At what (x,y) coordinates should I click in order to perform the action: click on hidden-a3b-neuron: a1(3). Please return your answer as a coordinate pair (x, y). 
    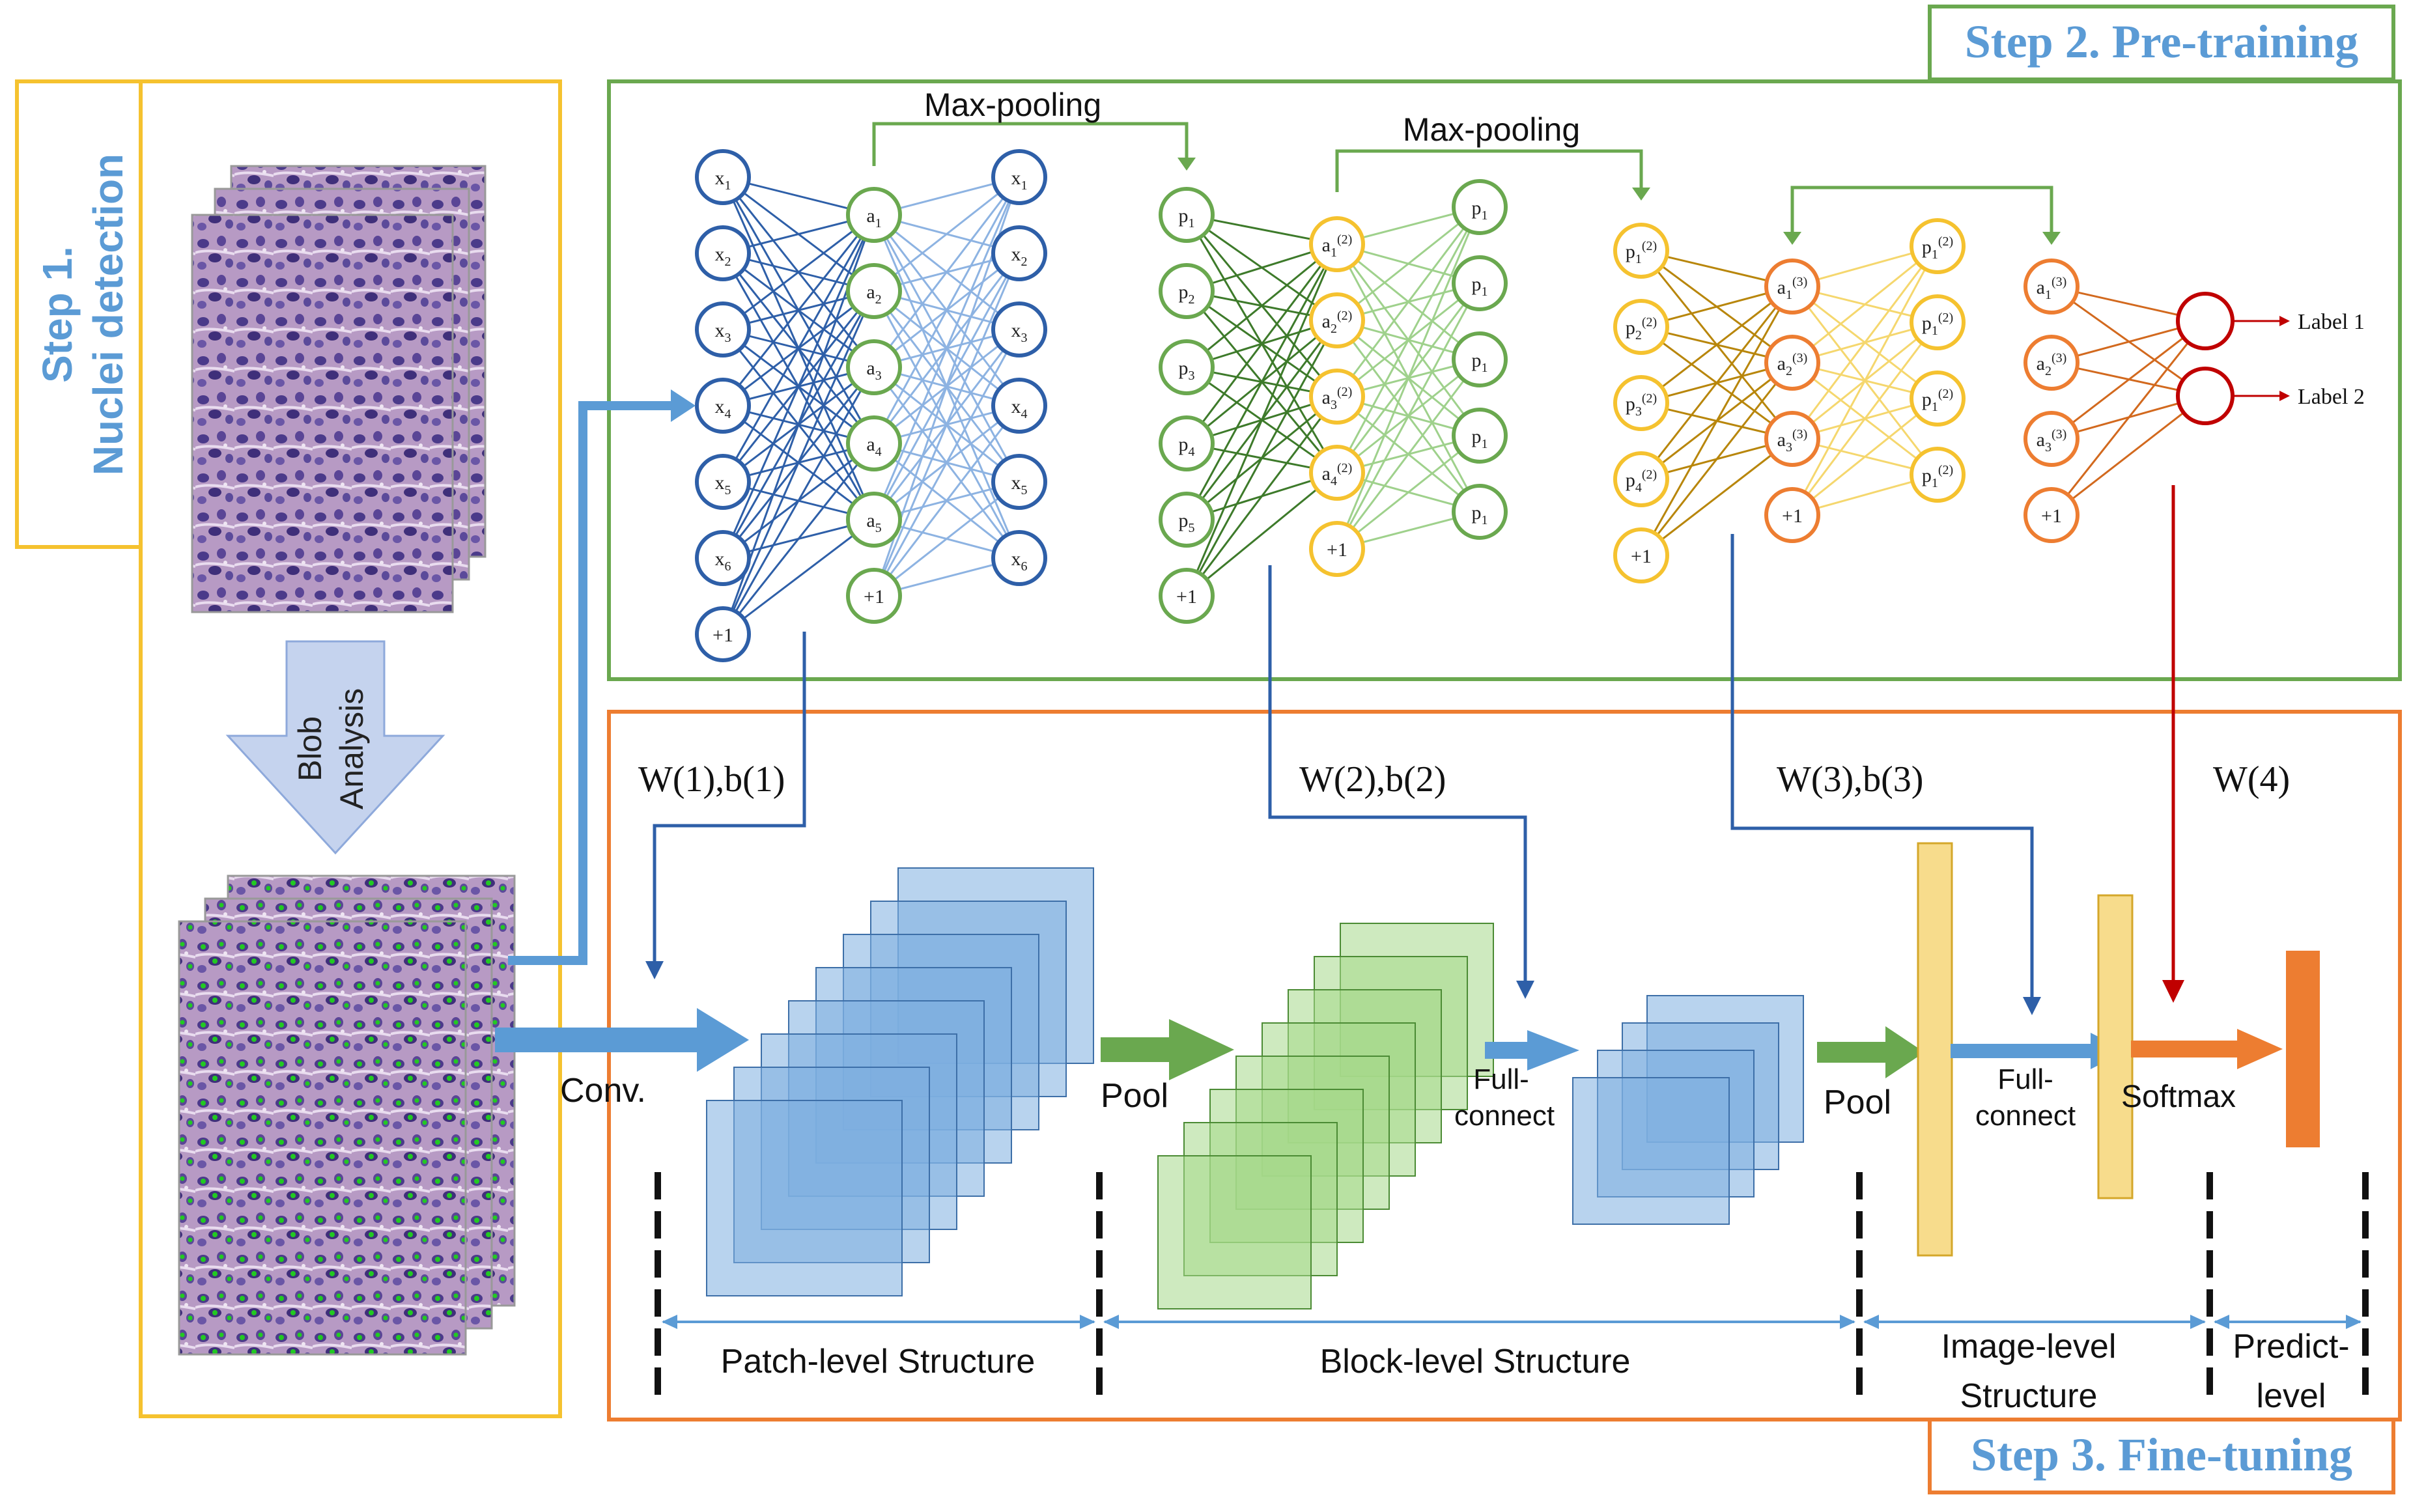
    Looking at the image, I should click on (2051, 287).